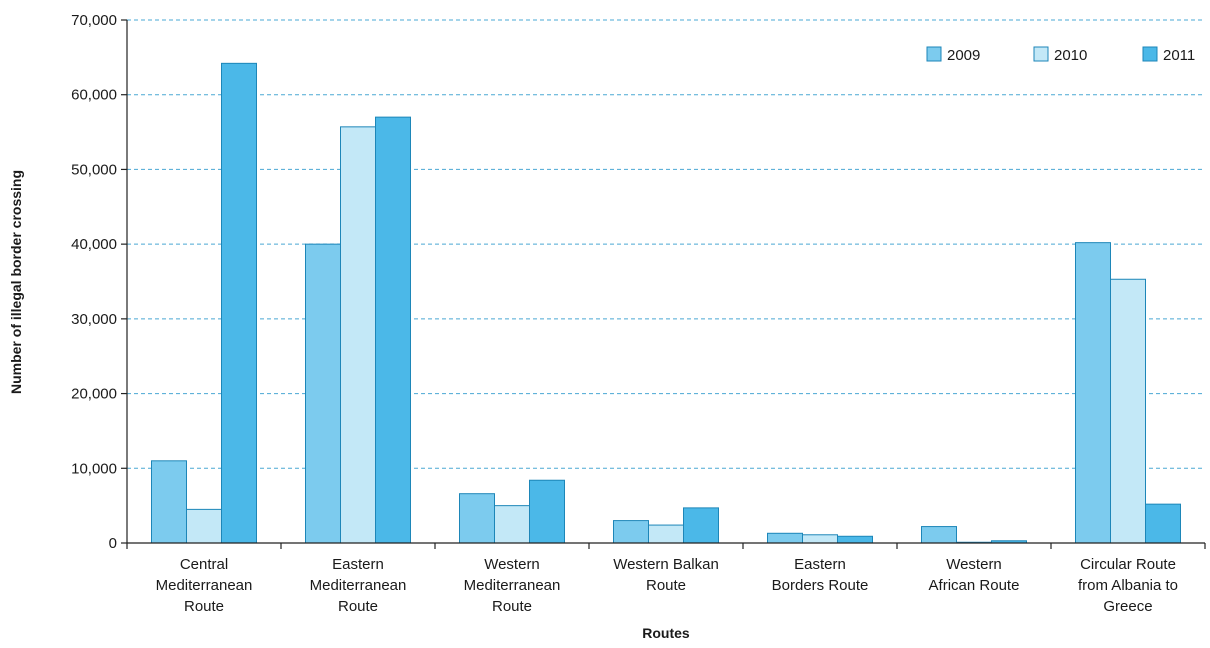  I want to click on x-tick-label: Western Balkan Route, so click(666, 575).